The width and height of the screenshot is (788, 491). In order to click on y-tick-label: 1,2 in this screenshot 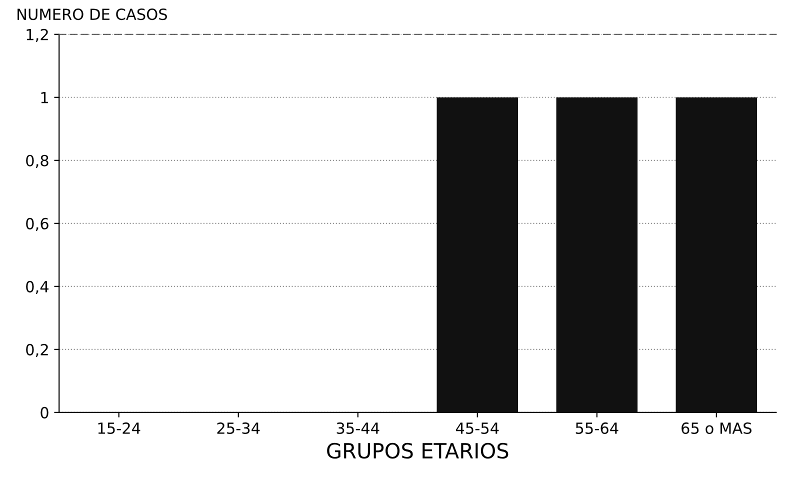, I will do `click(37, 35)`.